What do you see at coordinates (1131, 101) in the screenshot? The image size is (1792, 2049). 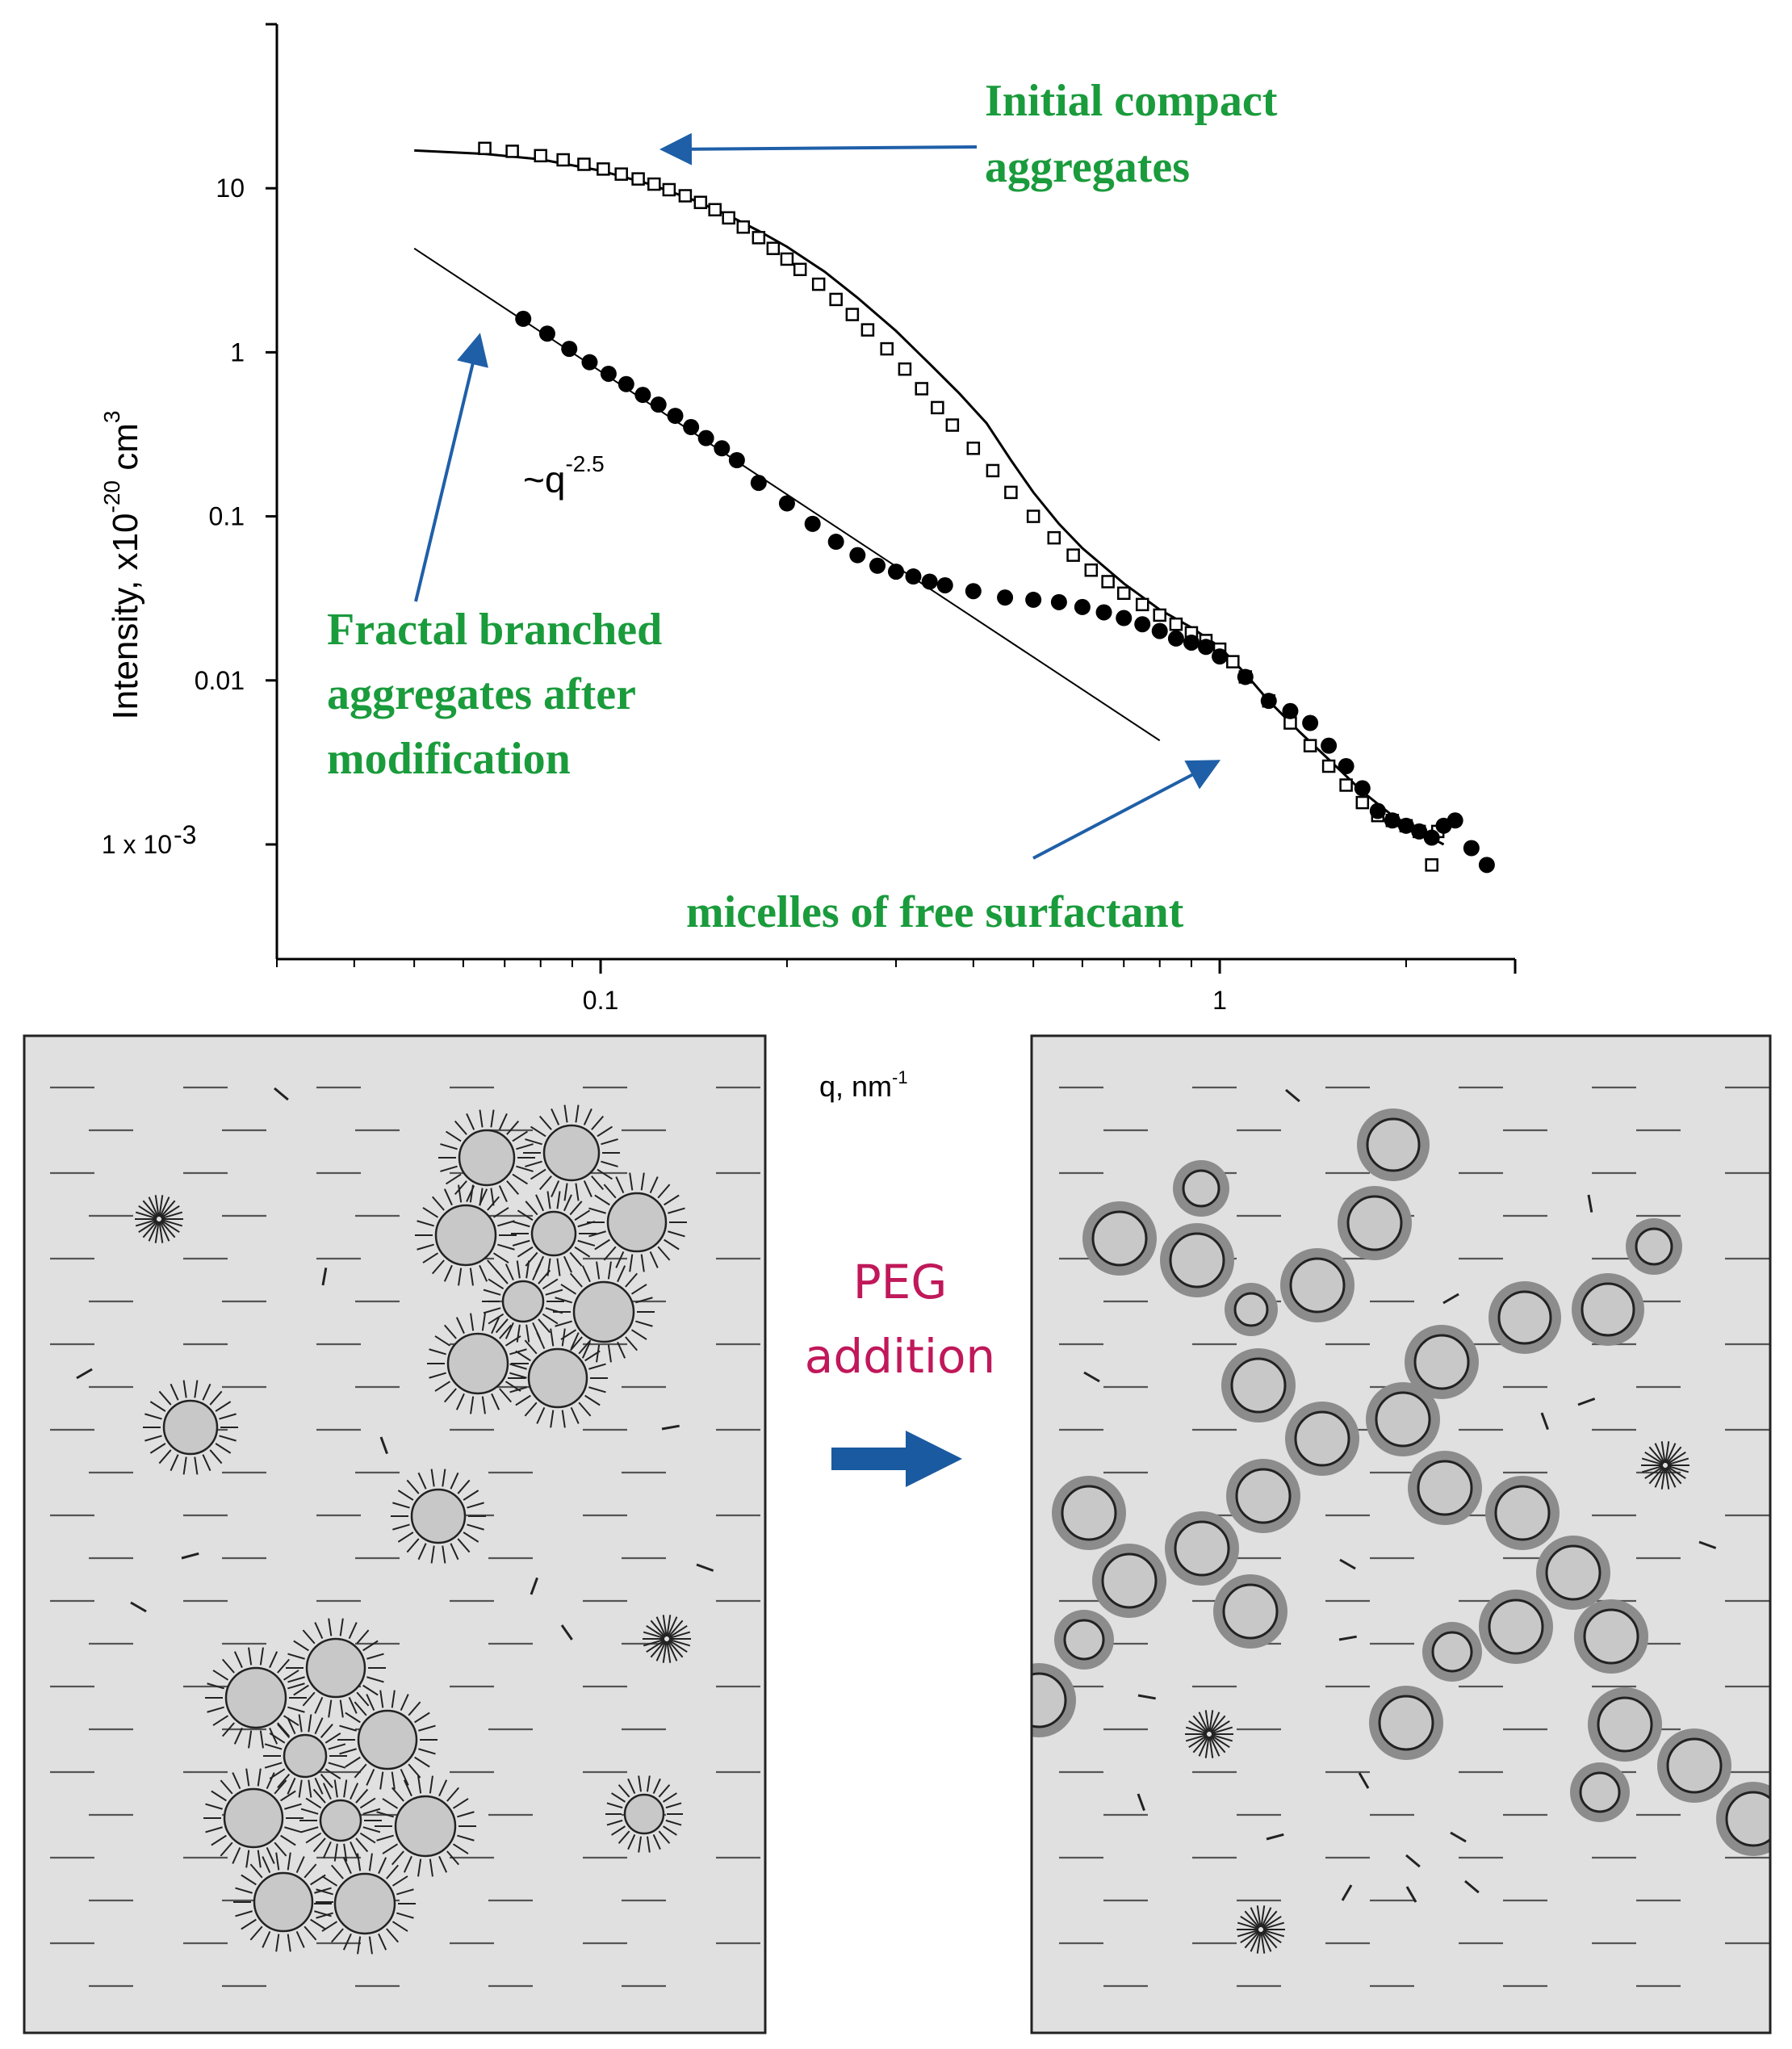 I see `initial-aggregates-label-line1: Initial compact` at bounding box center [1131, 101].